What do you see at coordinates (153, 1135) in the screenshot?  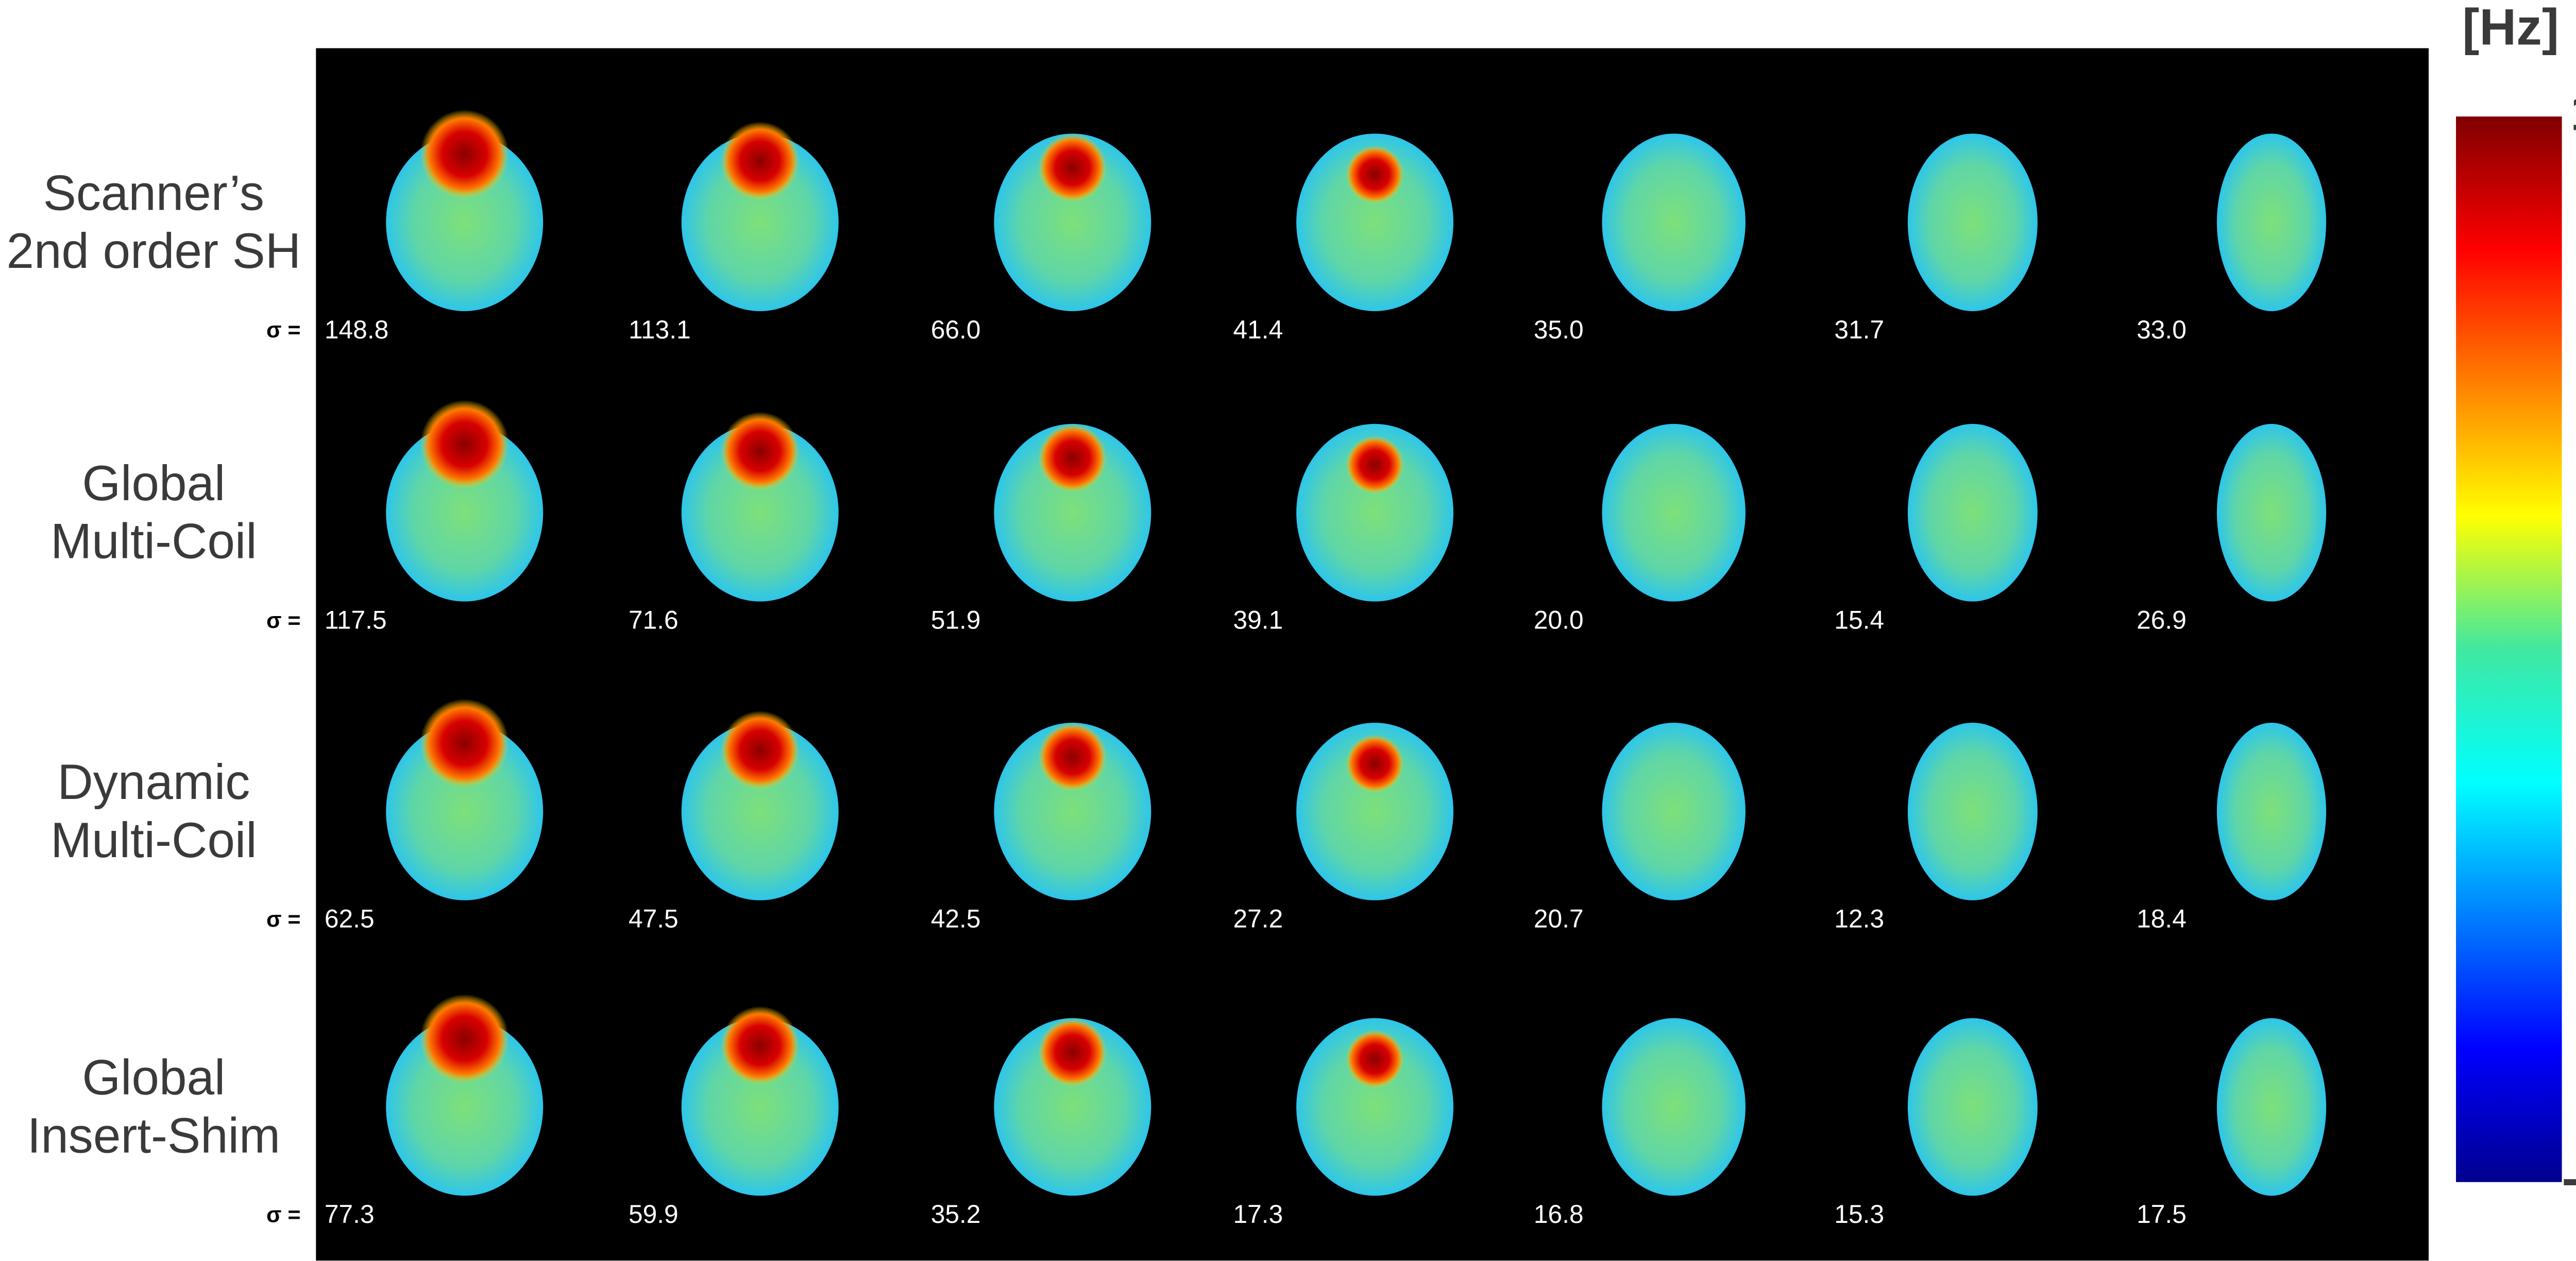 I see `row-label: Insert-Shim` at bounding box center [153, 1135].